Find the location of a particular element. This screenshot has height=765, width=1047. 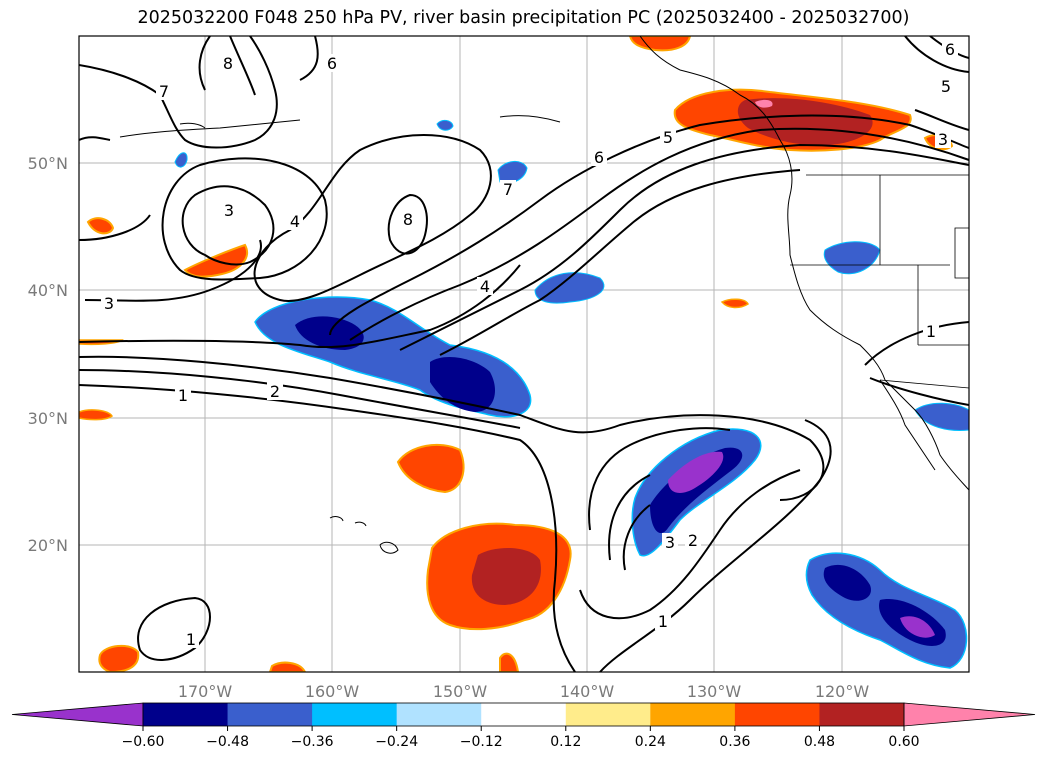

latitude-label: 50°N is located at coordinates (48, 163).